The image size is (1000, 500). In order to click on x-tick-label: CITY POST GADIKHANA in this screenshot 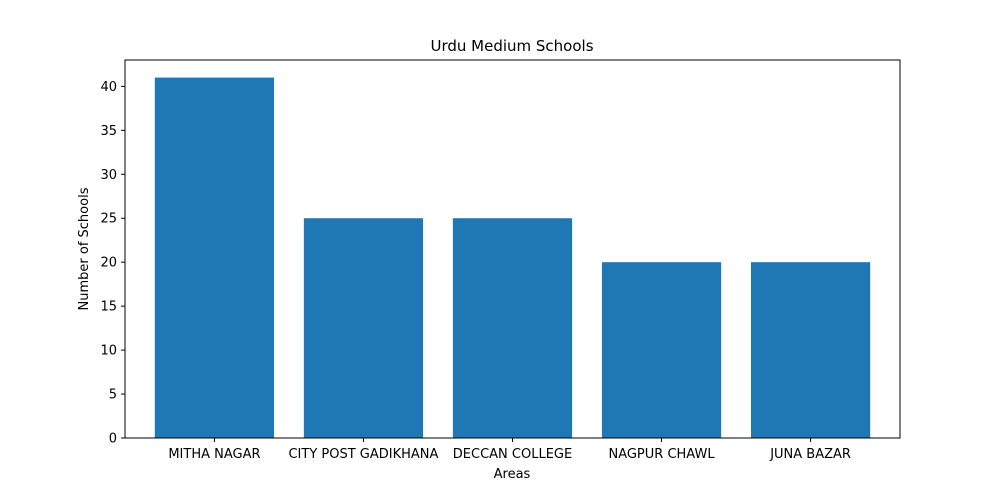, I will do `click(363, 454)`.